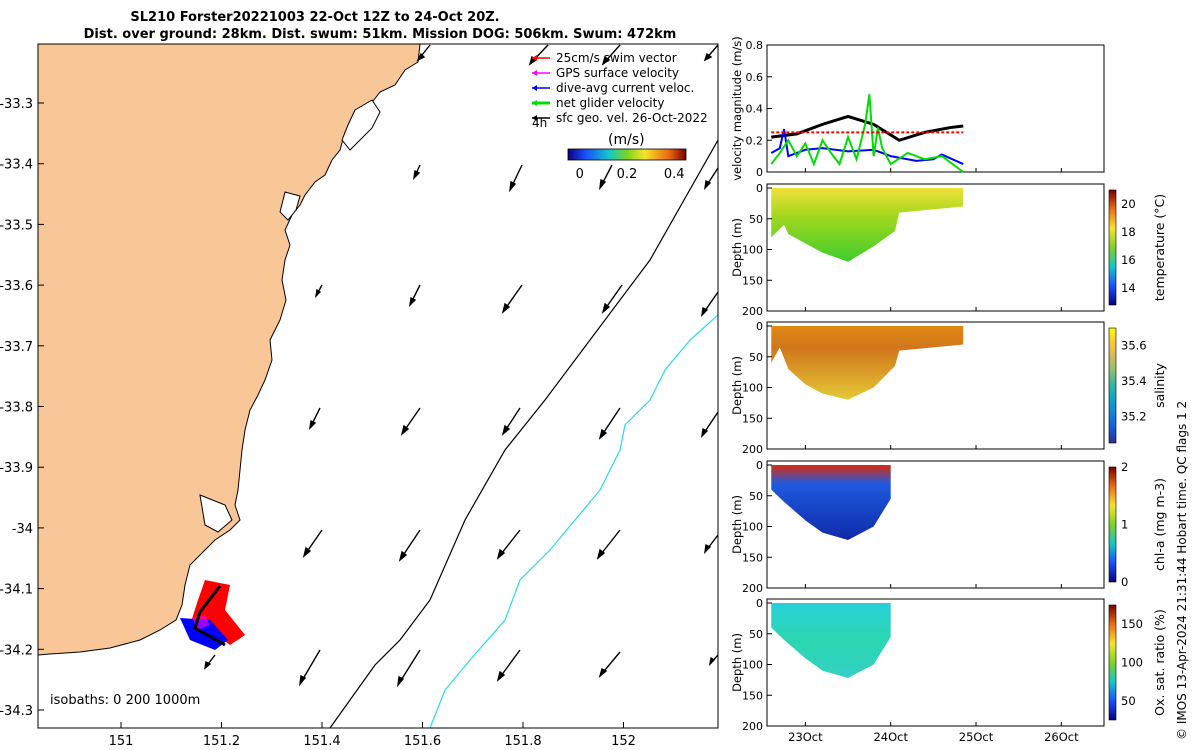 Image resolution: width=1200 pixels, height=750 pixels. I want to click on ytick-label: 0, so click(759, 172).